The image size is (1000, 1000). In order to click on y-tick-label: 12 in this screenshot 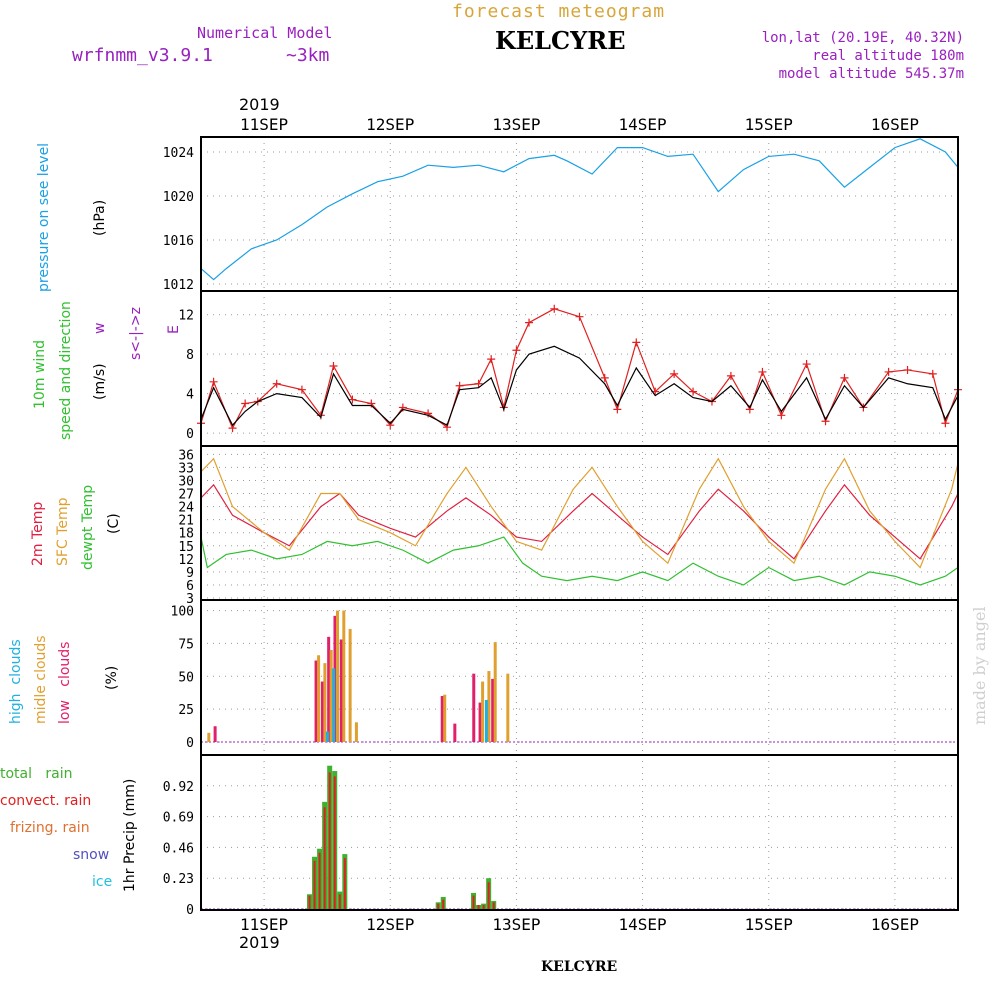, I will do `click(186, 560)`.